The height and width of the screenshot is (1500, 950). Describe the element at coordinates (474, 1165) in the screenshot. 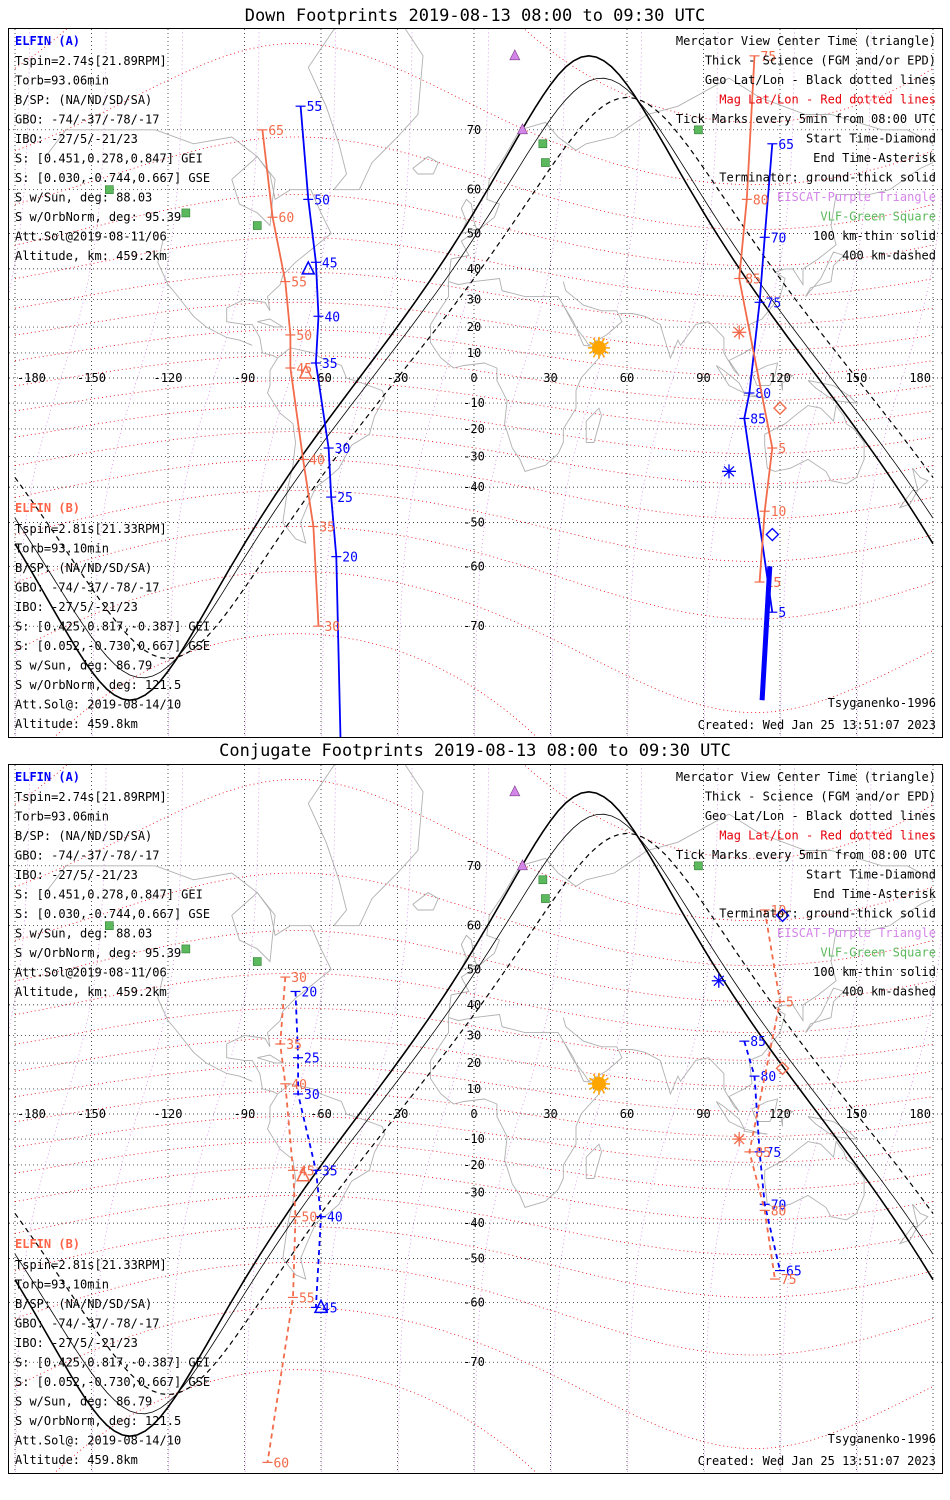

I see `lat-tick-label: -20` at that location.